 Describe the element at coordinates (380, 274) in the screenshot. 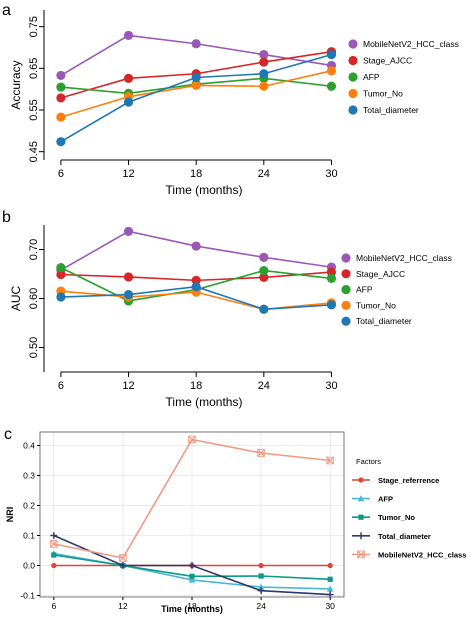

I see `legend-label: Stage_AJCC` at that location.